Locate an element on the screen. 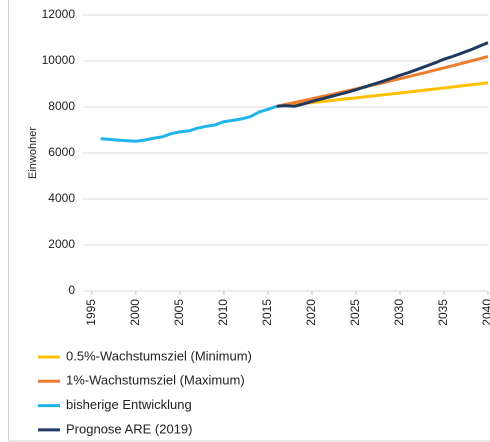 Image resolution: width=490 pixels, height=442 pixels. x-tick-label: 1995 is located at coordinates (91, 312).